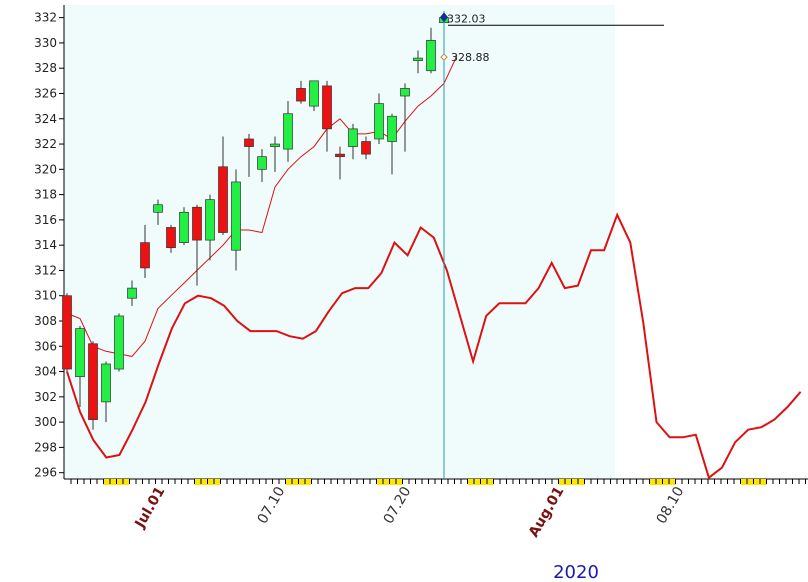 The width and height of the screenshot is (808, 582). I want to click on y-tick-label: 308, so click(45, 321).